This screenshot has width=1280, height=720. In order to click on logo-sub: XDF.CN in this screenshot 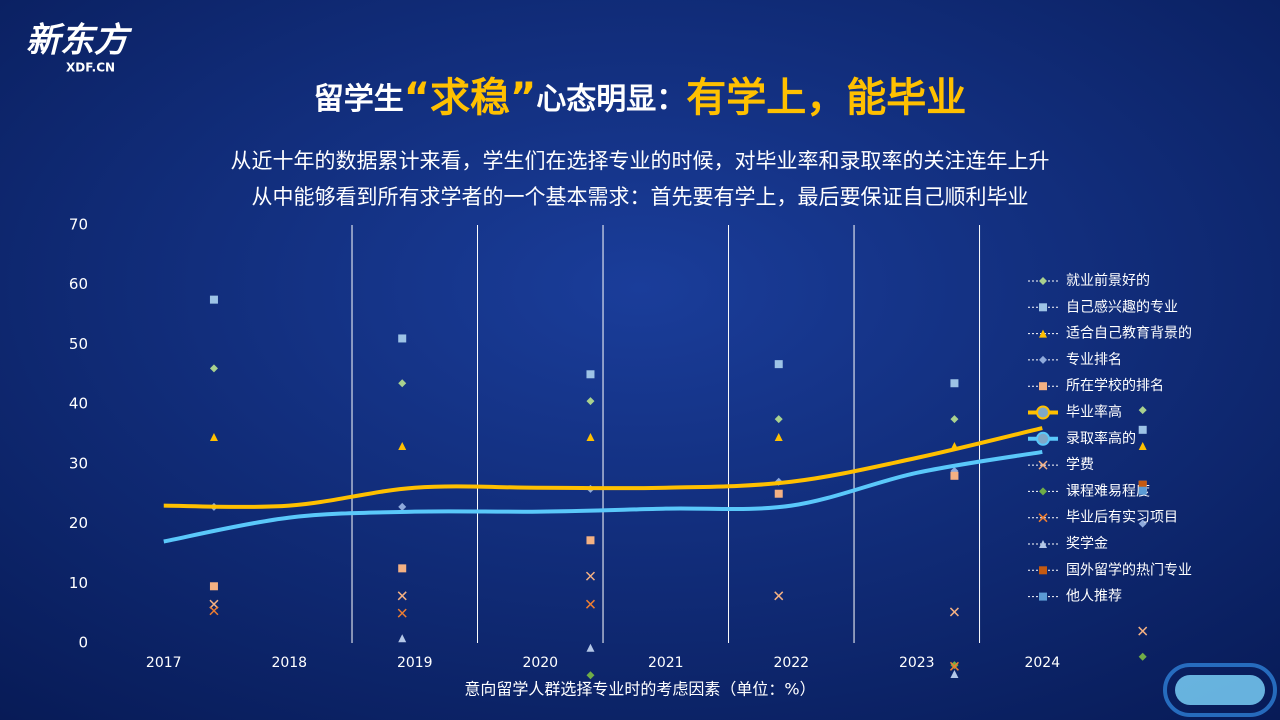, I will do `click(90, 68)`.